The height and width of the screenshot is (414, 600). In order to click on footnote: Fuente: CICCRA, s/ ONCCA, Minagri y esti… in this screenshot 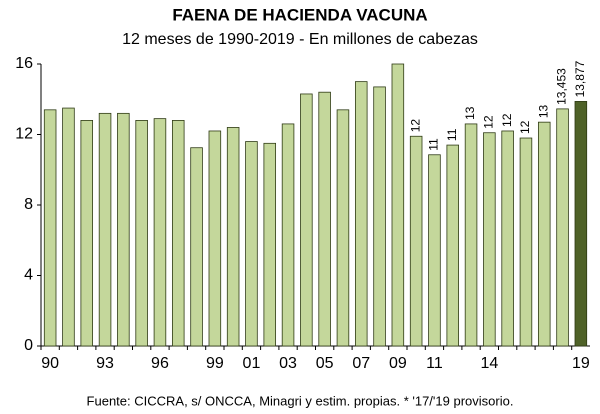, I will do `click(300, 400)`.